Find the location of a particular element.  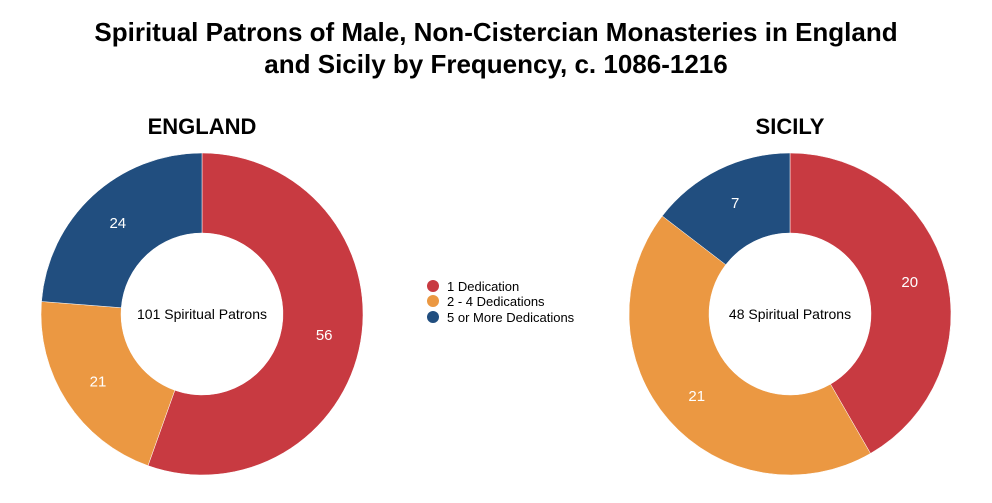

slice-label-england-2-4-dedications: 21 is located at coordinates (98, 381).